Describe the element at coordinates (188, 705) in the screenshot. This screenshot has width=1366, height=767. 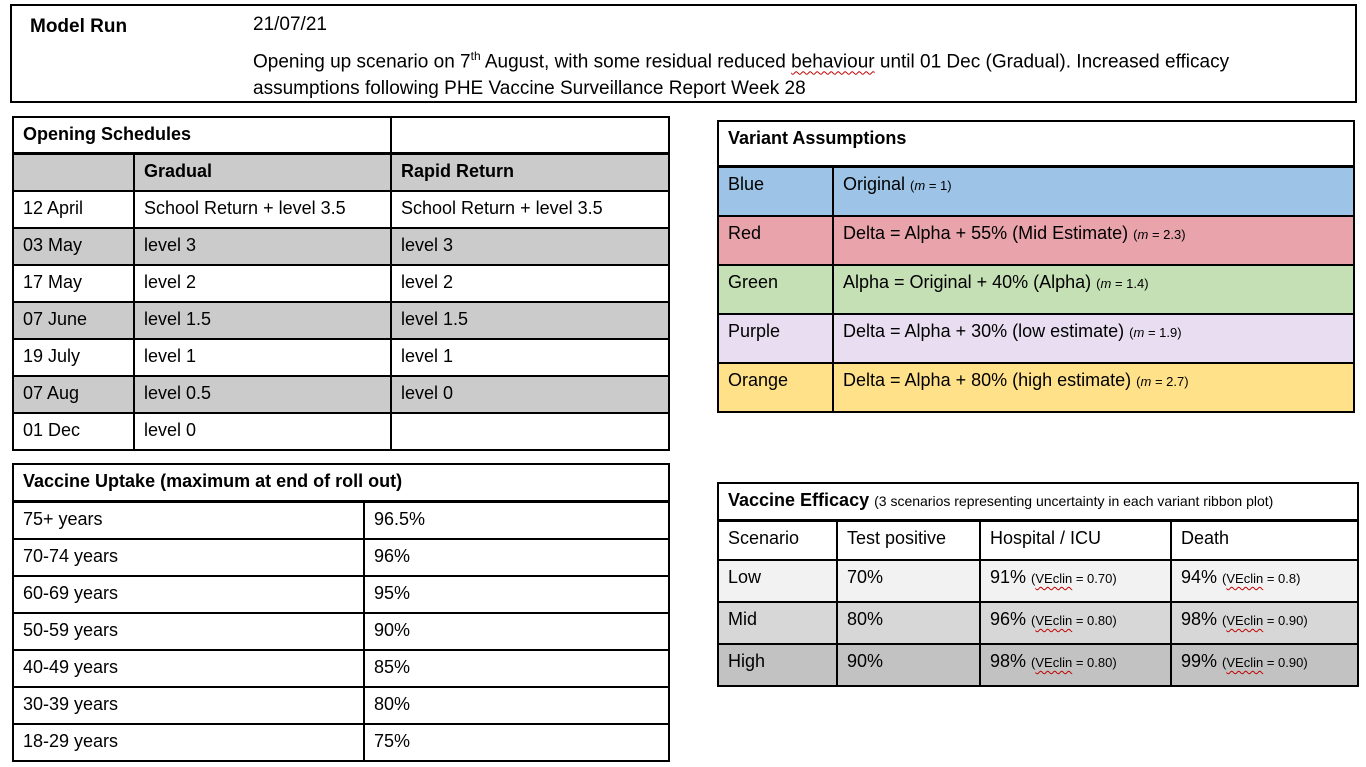
I see `uptake-age-group-cell: 30-39 years` at that location.